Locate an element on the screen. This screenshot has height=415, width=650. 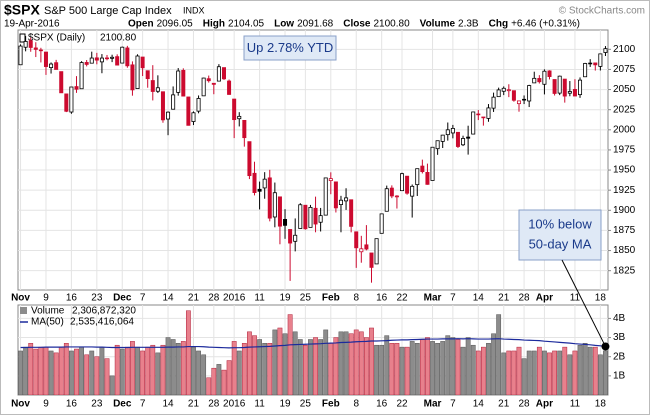
annotation-dot is located at coordinates (605, 346).